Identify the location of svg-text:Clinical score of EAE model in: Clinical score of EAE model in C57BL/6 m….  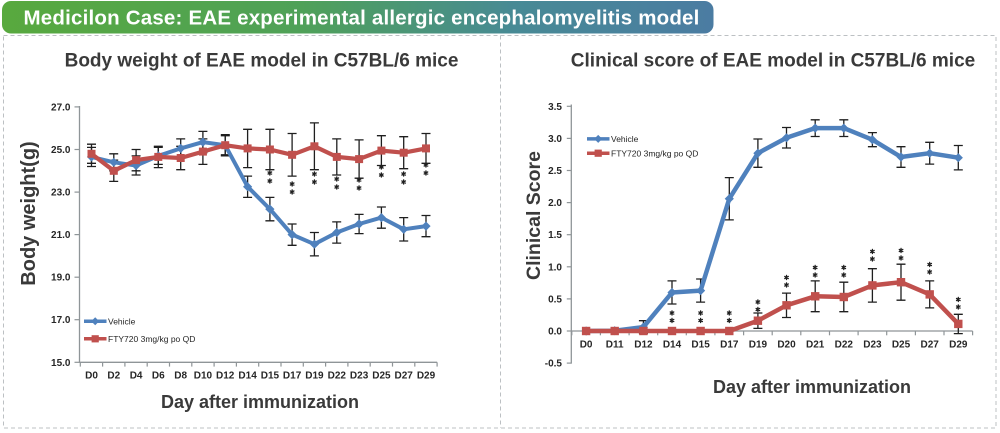
(773, 61).